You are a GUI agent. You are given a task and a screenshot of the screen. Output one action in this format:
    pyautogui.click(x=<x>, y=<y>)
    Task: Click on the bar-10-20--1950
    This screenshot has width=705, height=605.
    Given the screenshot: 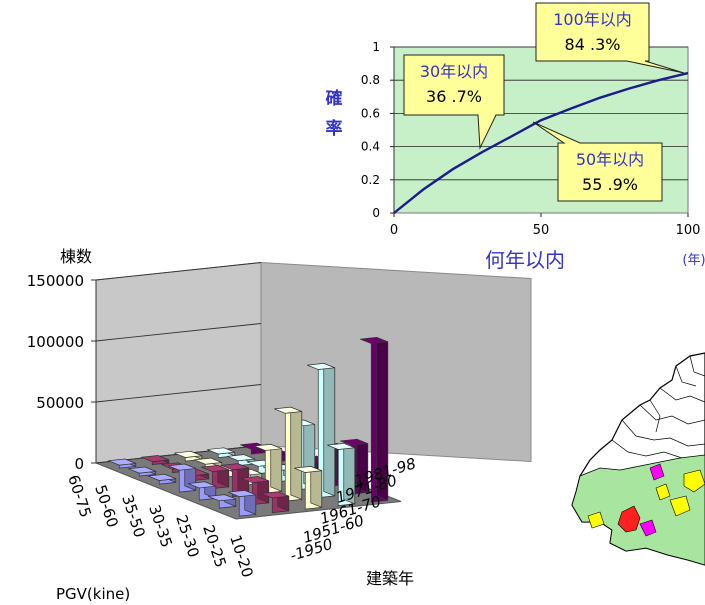 What is the action you would take?
    pyautogui.click(x=242, y=503)
    